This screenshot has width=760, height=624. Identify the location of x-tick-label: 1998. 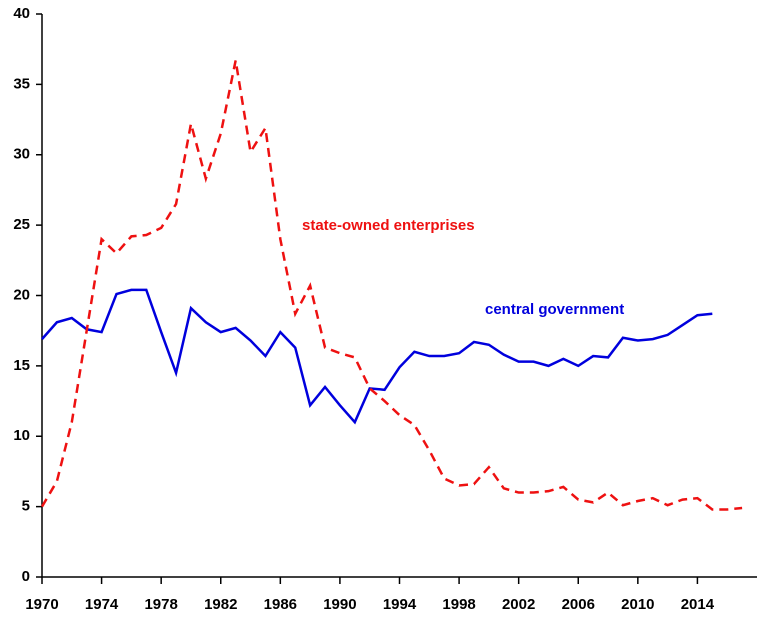
(458, 604).